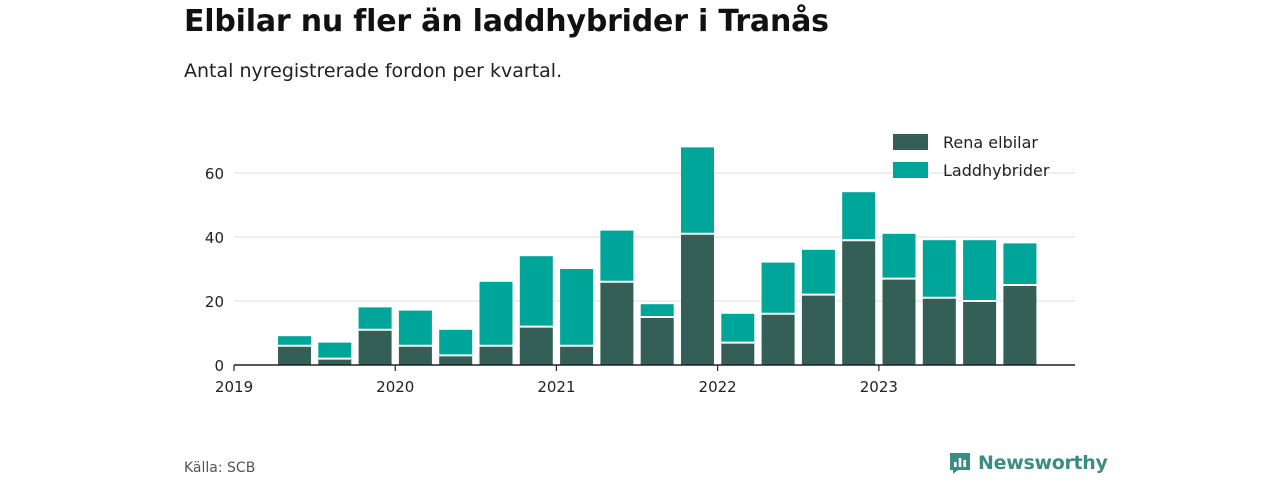 This screenshot has width=1280, height=480. Describe the element at coordinates (738, 328) in the screenshot. I see `bar-laddhybrider: 2022 Q1: 9` at that location.